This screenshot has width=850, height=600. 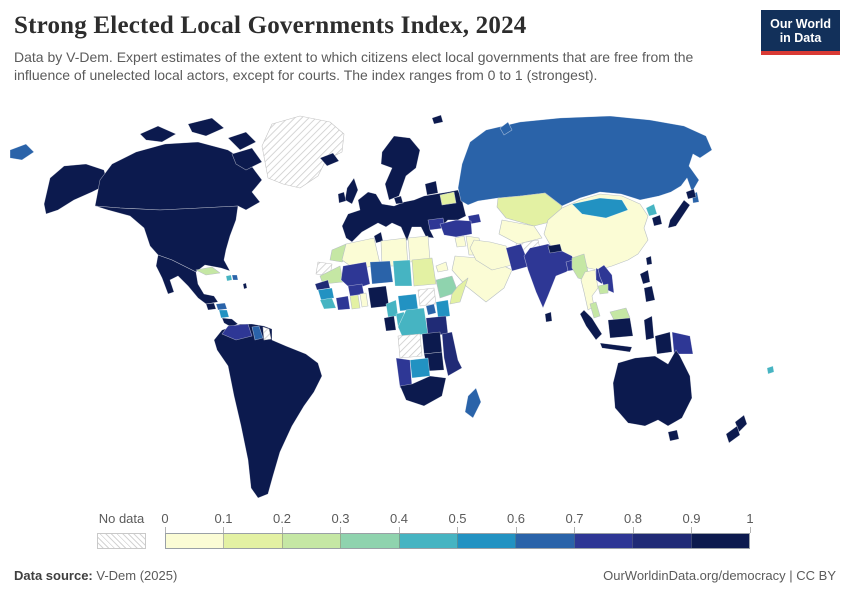 What do you see at coordinates (649, 260) in the screenshot?
I see `country-taiwan` at bounding box center [649, 260].